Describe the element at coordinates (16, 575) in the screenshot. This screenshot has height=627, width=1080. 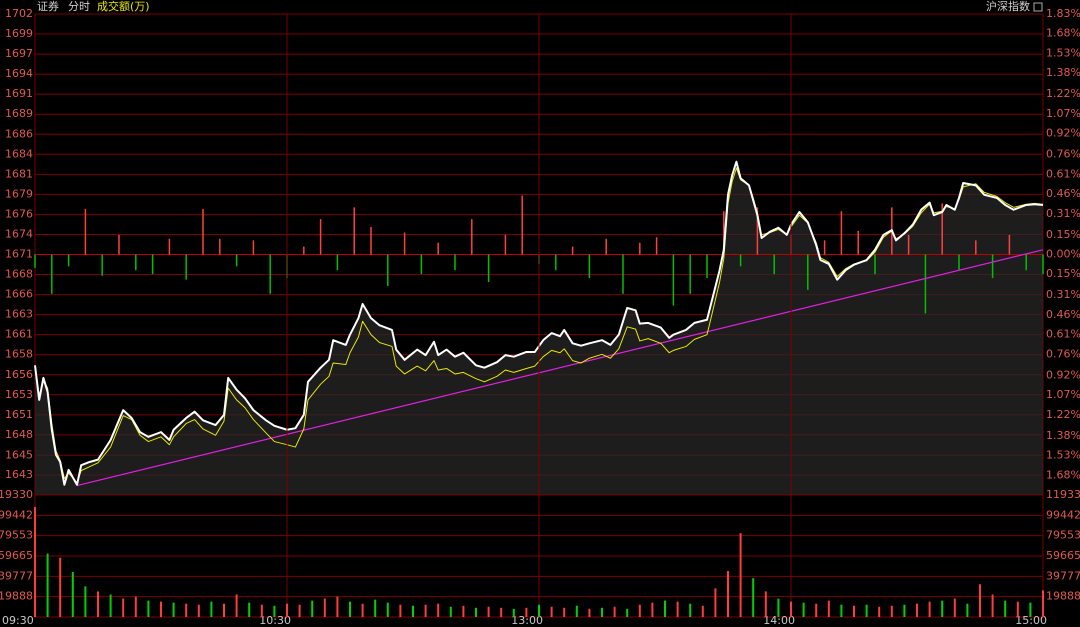
I see `y-tick-label: 39777` at that location.